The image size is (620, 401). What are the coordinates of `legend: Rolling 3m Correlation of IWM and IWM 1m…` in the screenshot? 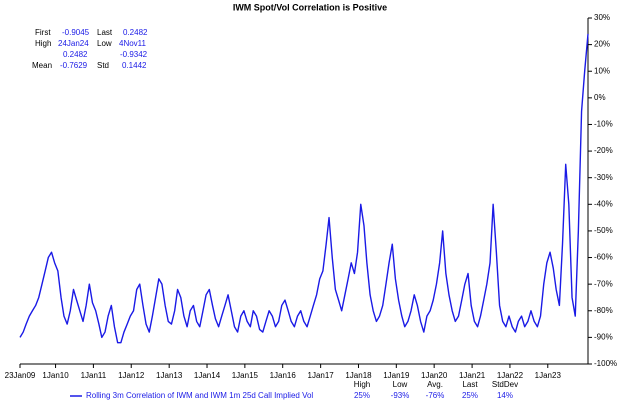 It's located at (191, 395).